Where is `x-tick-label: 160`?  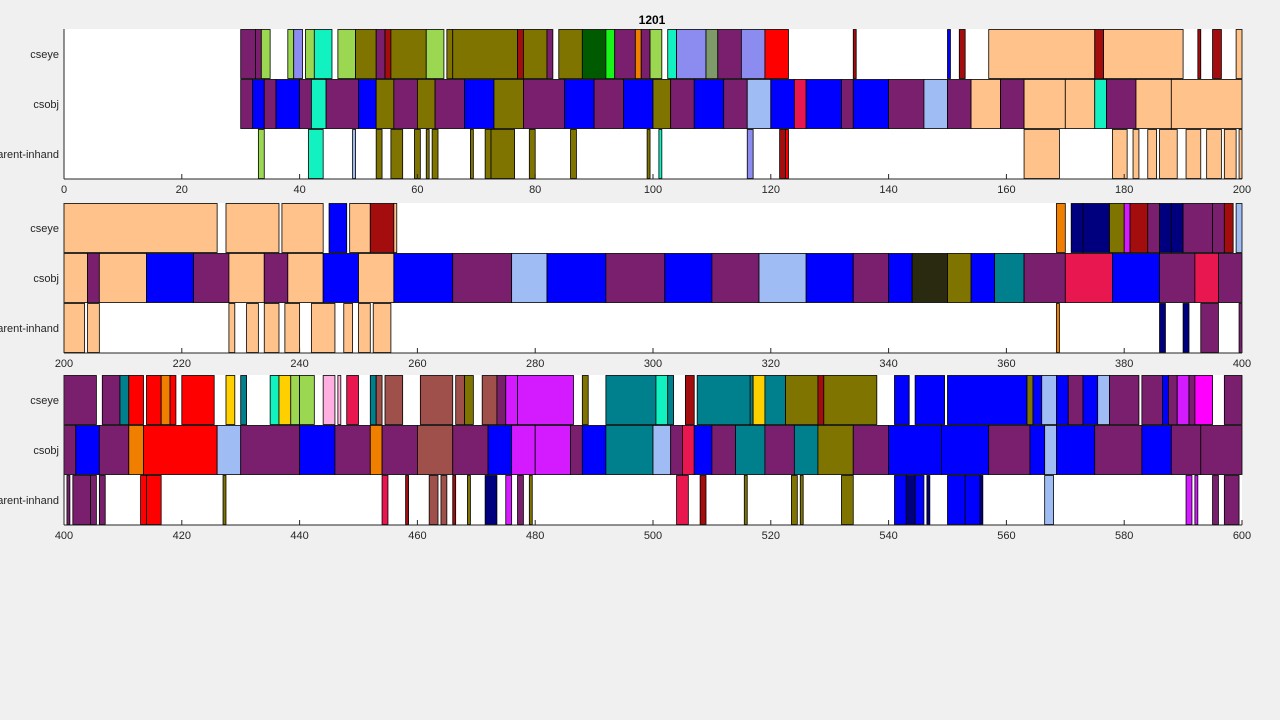
x-tick-label: 160 is located at coordinates (1006, 190).